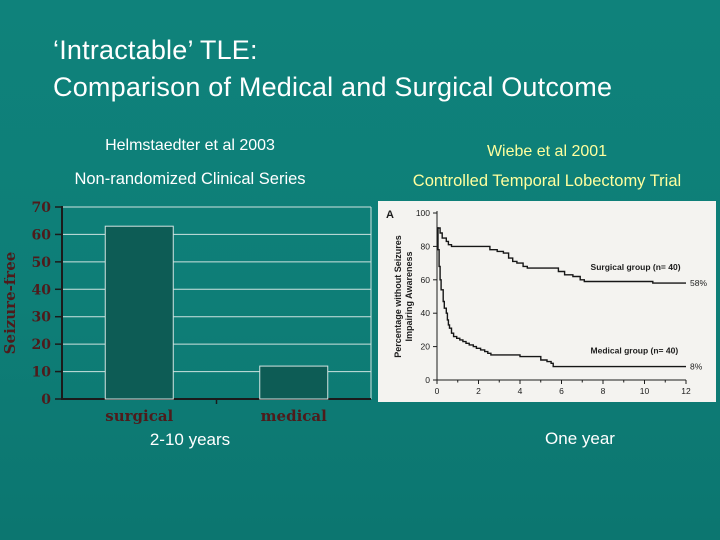  Describe the element at coordinates (390, 215) in the screenshot. I see `figure-panel-label: A` at that location.